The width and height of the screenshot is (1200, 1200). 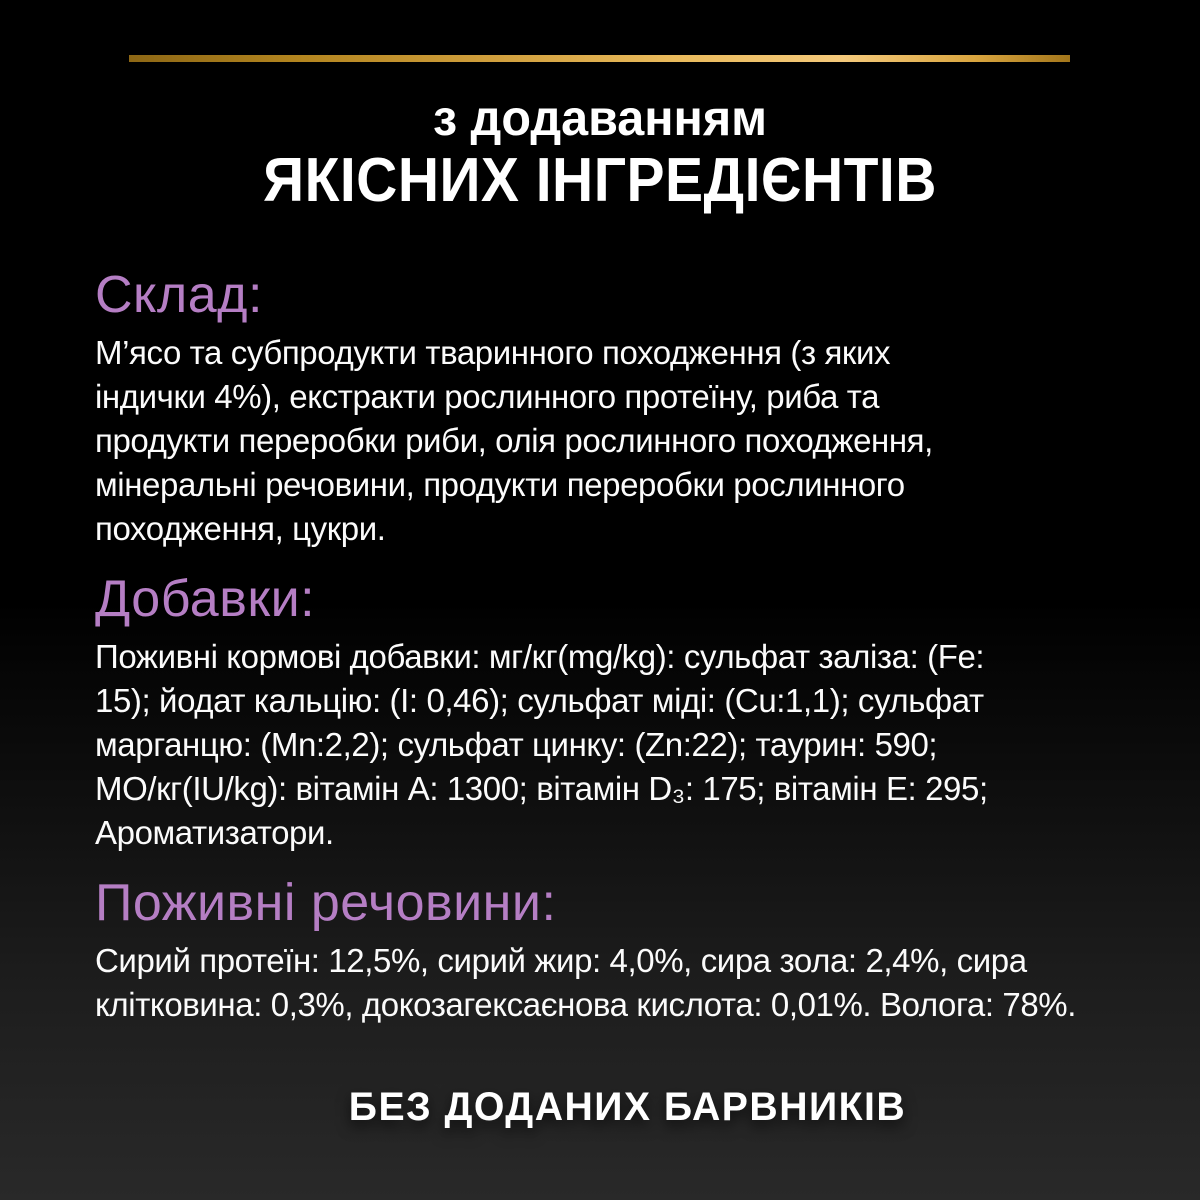 What do you see at coordinates (205, 599) in the screenshot?
I see `additives-heading: Добавки:` at bounding box center [205, 599].